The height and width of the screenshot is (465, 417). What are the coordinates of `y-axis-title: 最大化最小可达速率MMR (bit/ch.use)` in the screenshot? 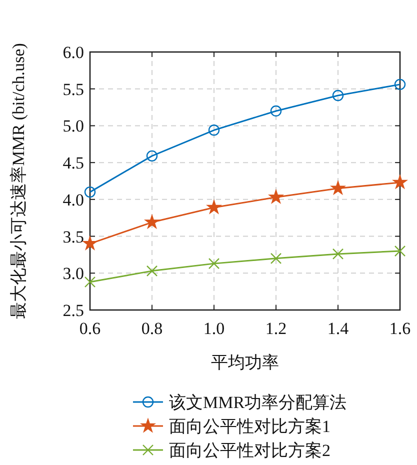 It's located at (18, 181).